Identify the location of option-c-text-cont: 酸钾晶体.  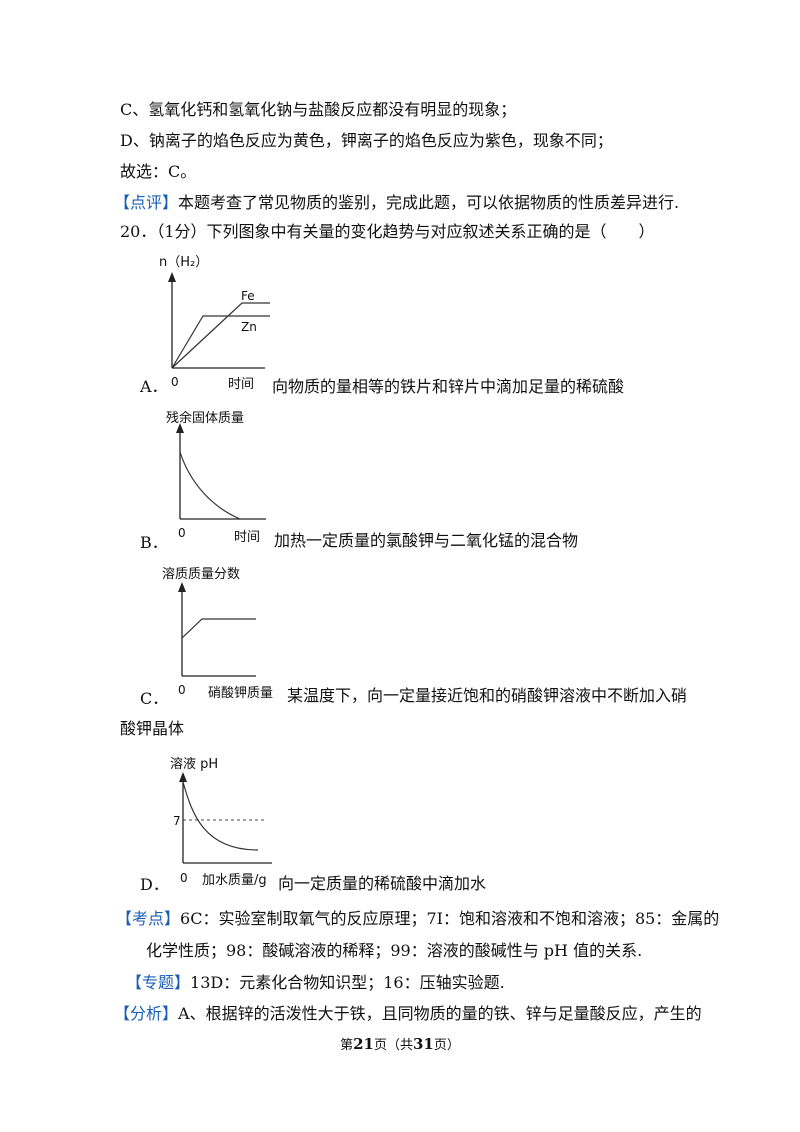
(152, 728).